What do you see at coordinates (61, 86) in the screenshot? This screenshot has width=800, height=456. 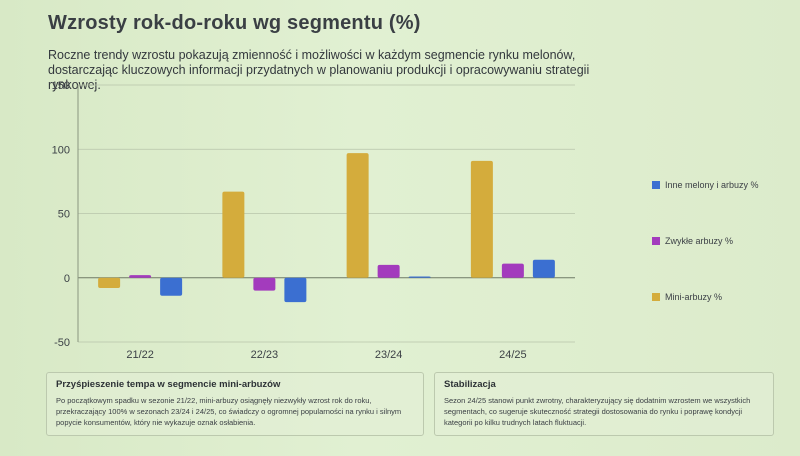 I see `y-tick-label: 150` at bounding box center [61, 86].